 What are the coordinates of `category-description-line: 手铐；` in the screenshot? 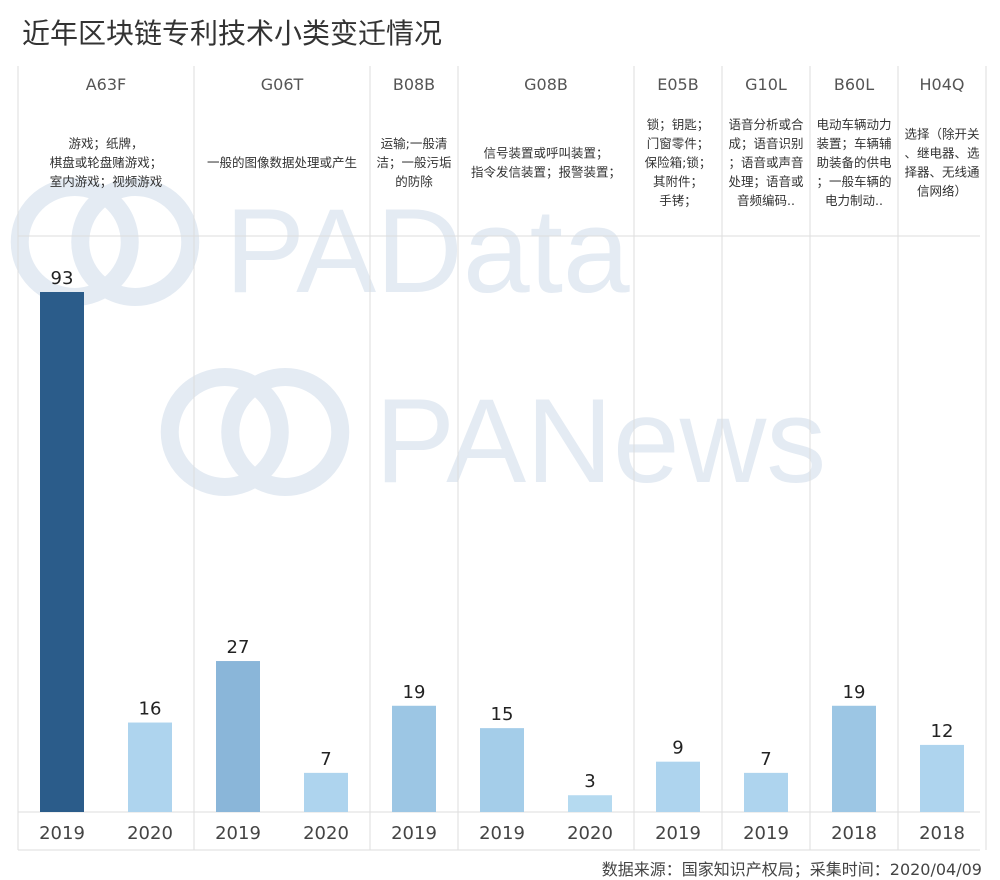 It's located at (678, 200).